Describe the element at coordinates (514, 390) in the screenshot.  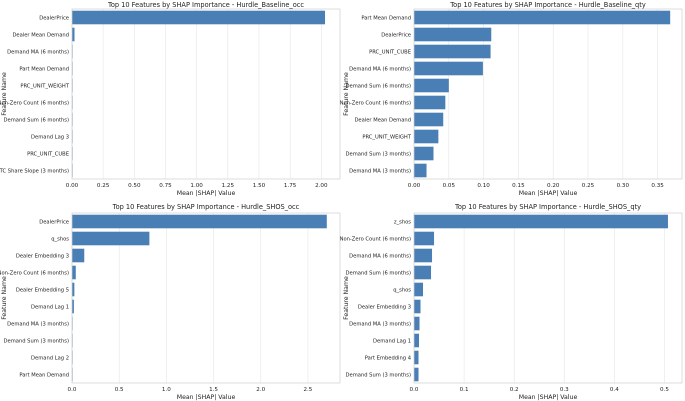
I see `x-tick-label: 0.2` at that location.